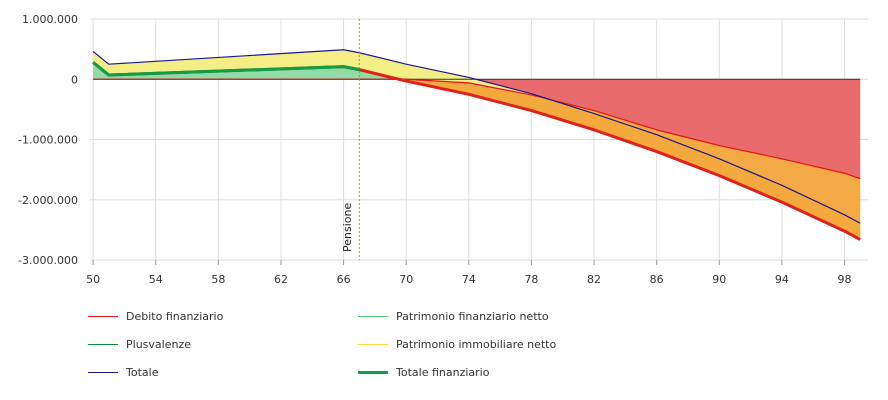 This screenshot has width=888, height=400. What do you see at coordinates (156, 279) in the screenshot?
I see `x-tick-label: 54` at bounding box center [156, 279].